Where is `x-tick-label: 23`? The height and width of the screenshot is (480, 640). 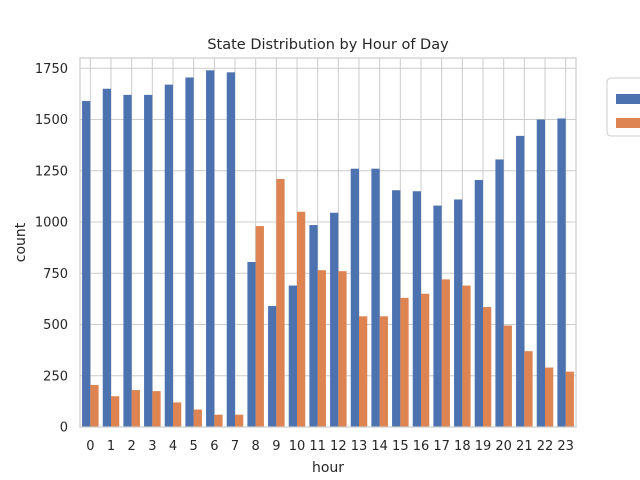 x-tick-label: 23 is located at coordinates (565, 446).